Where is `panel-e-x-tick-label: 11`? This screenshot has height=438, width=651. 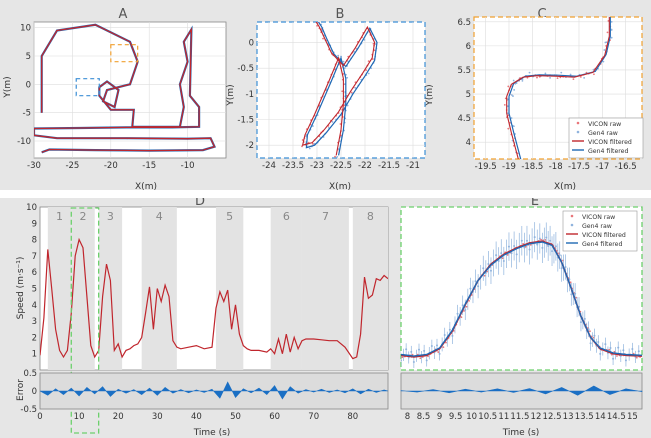
panel-e-x-tick-label: 11 is located at coordinates (503, 417).